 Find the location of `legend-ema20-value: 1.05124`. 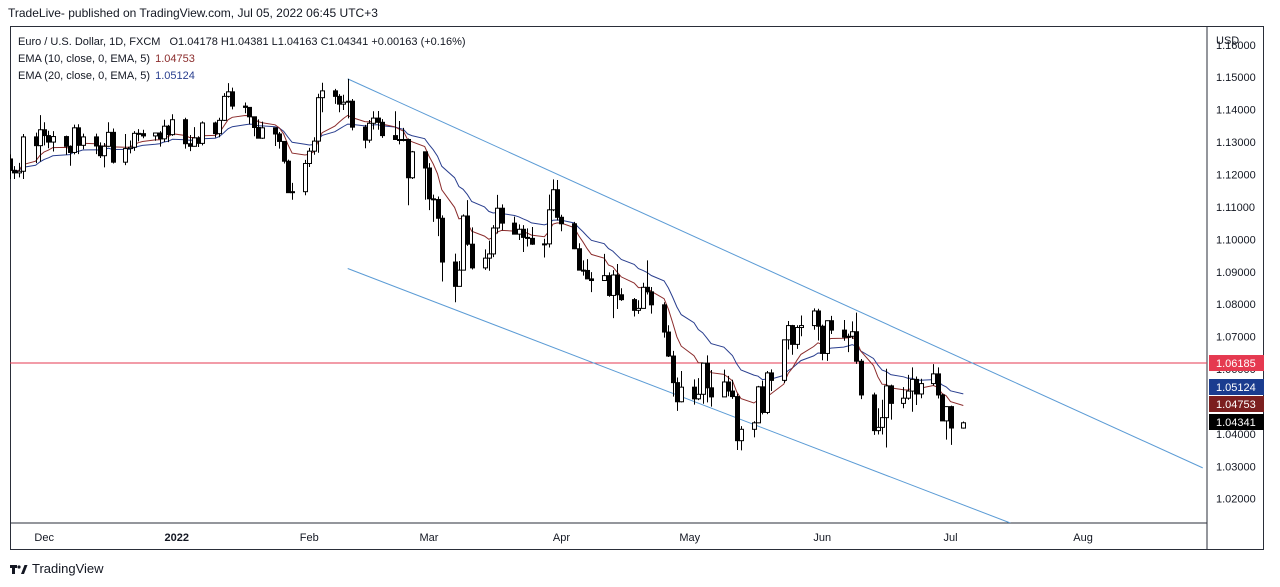

legend-ema20-value: 1.05124 is located at coordinates (175, 76).